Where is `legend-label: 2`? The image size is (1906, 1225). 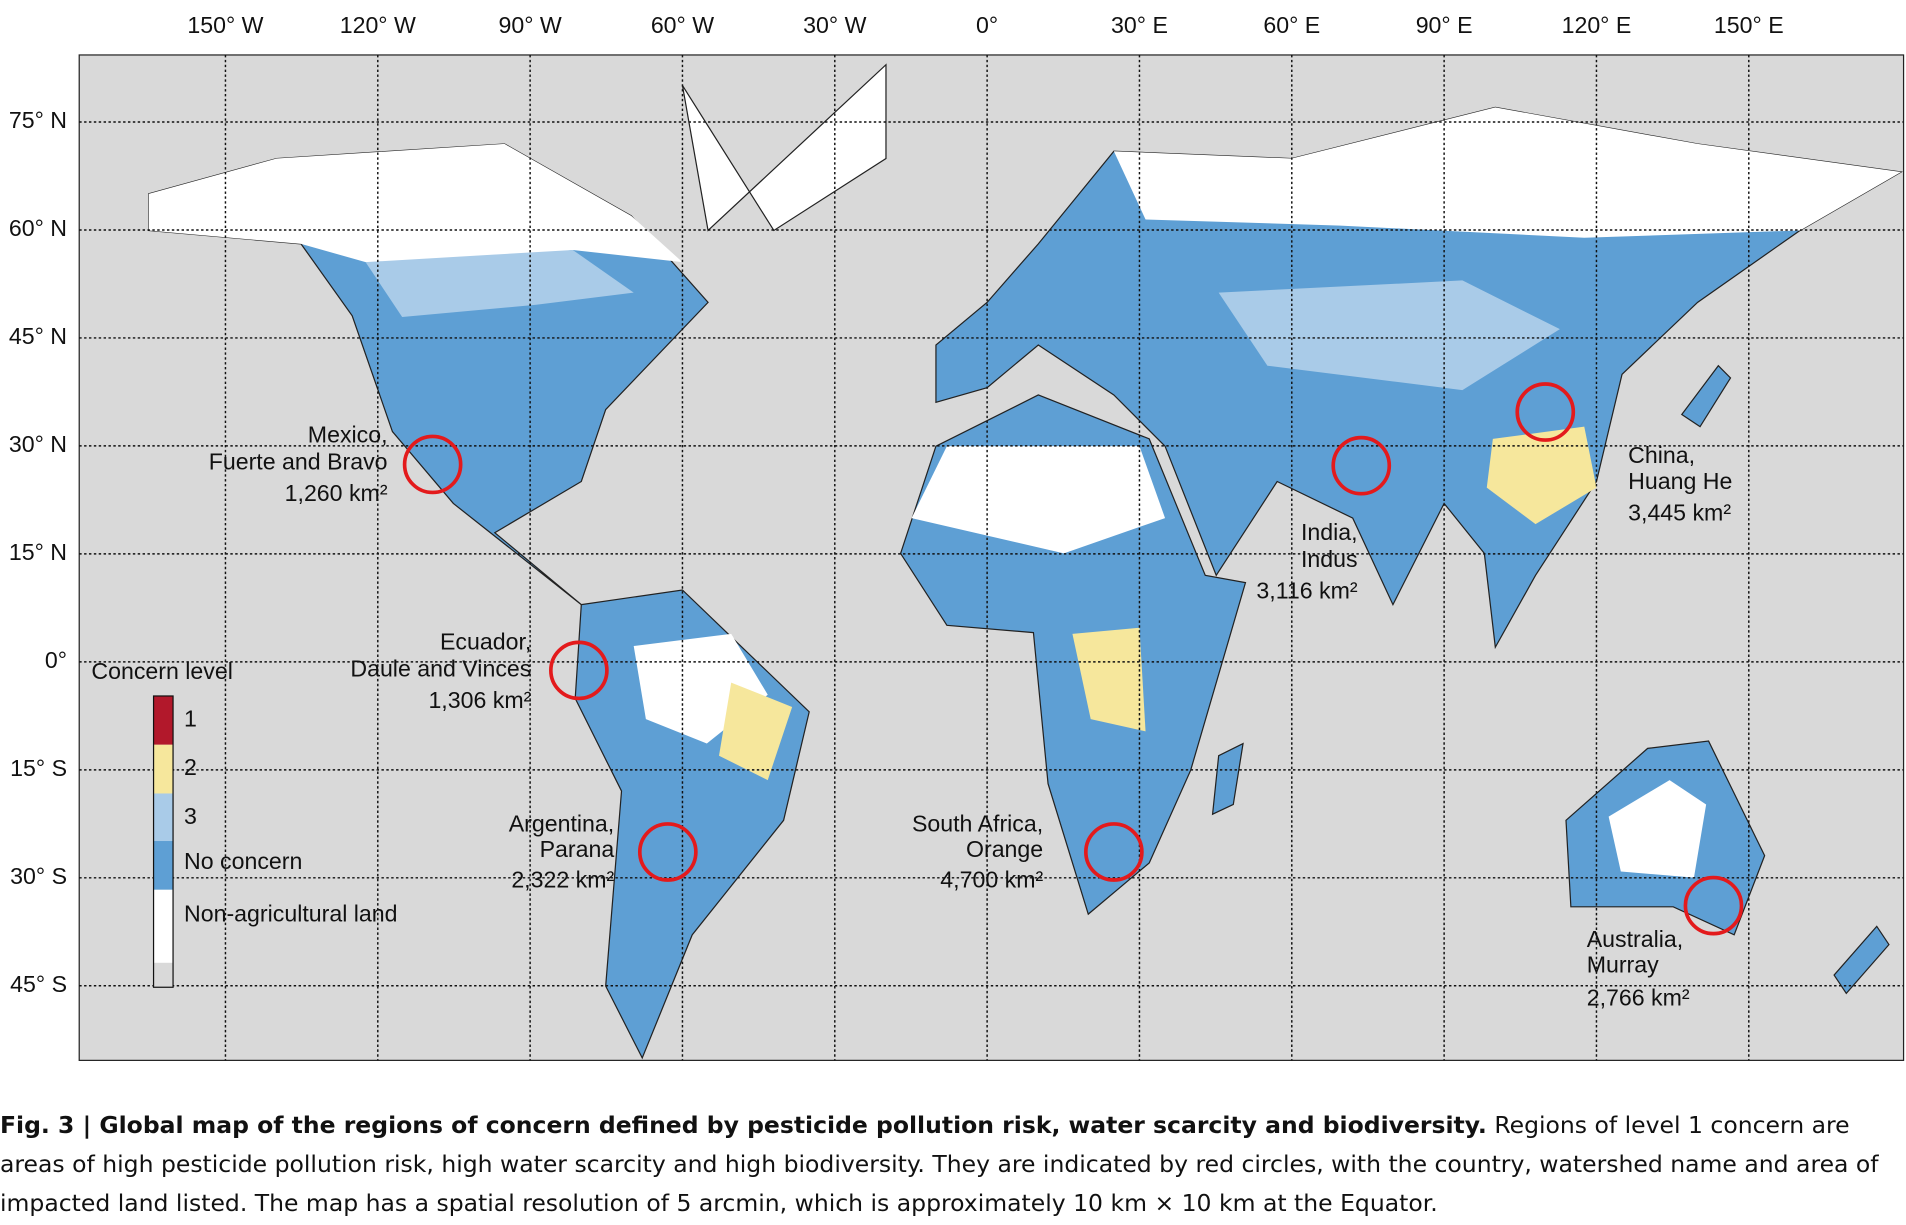 legend-label: 2 is located at coordinates (190, 767).